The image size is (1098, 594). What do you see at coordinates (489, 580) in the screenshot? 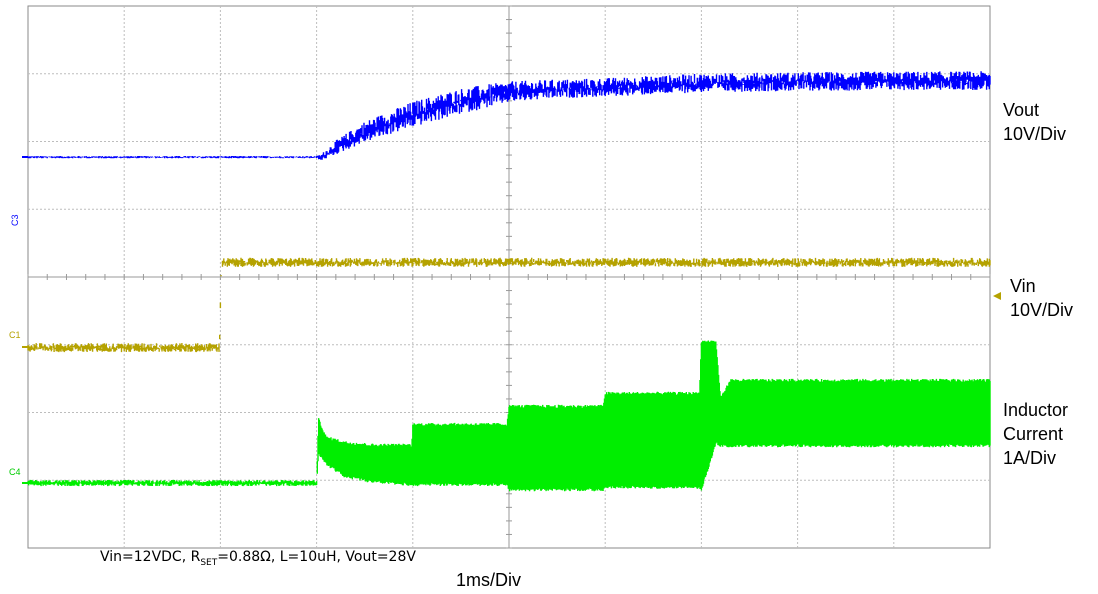
I see `timebase-label: 1ms/Div` at bounding box center [489, 580].